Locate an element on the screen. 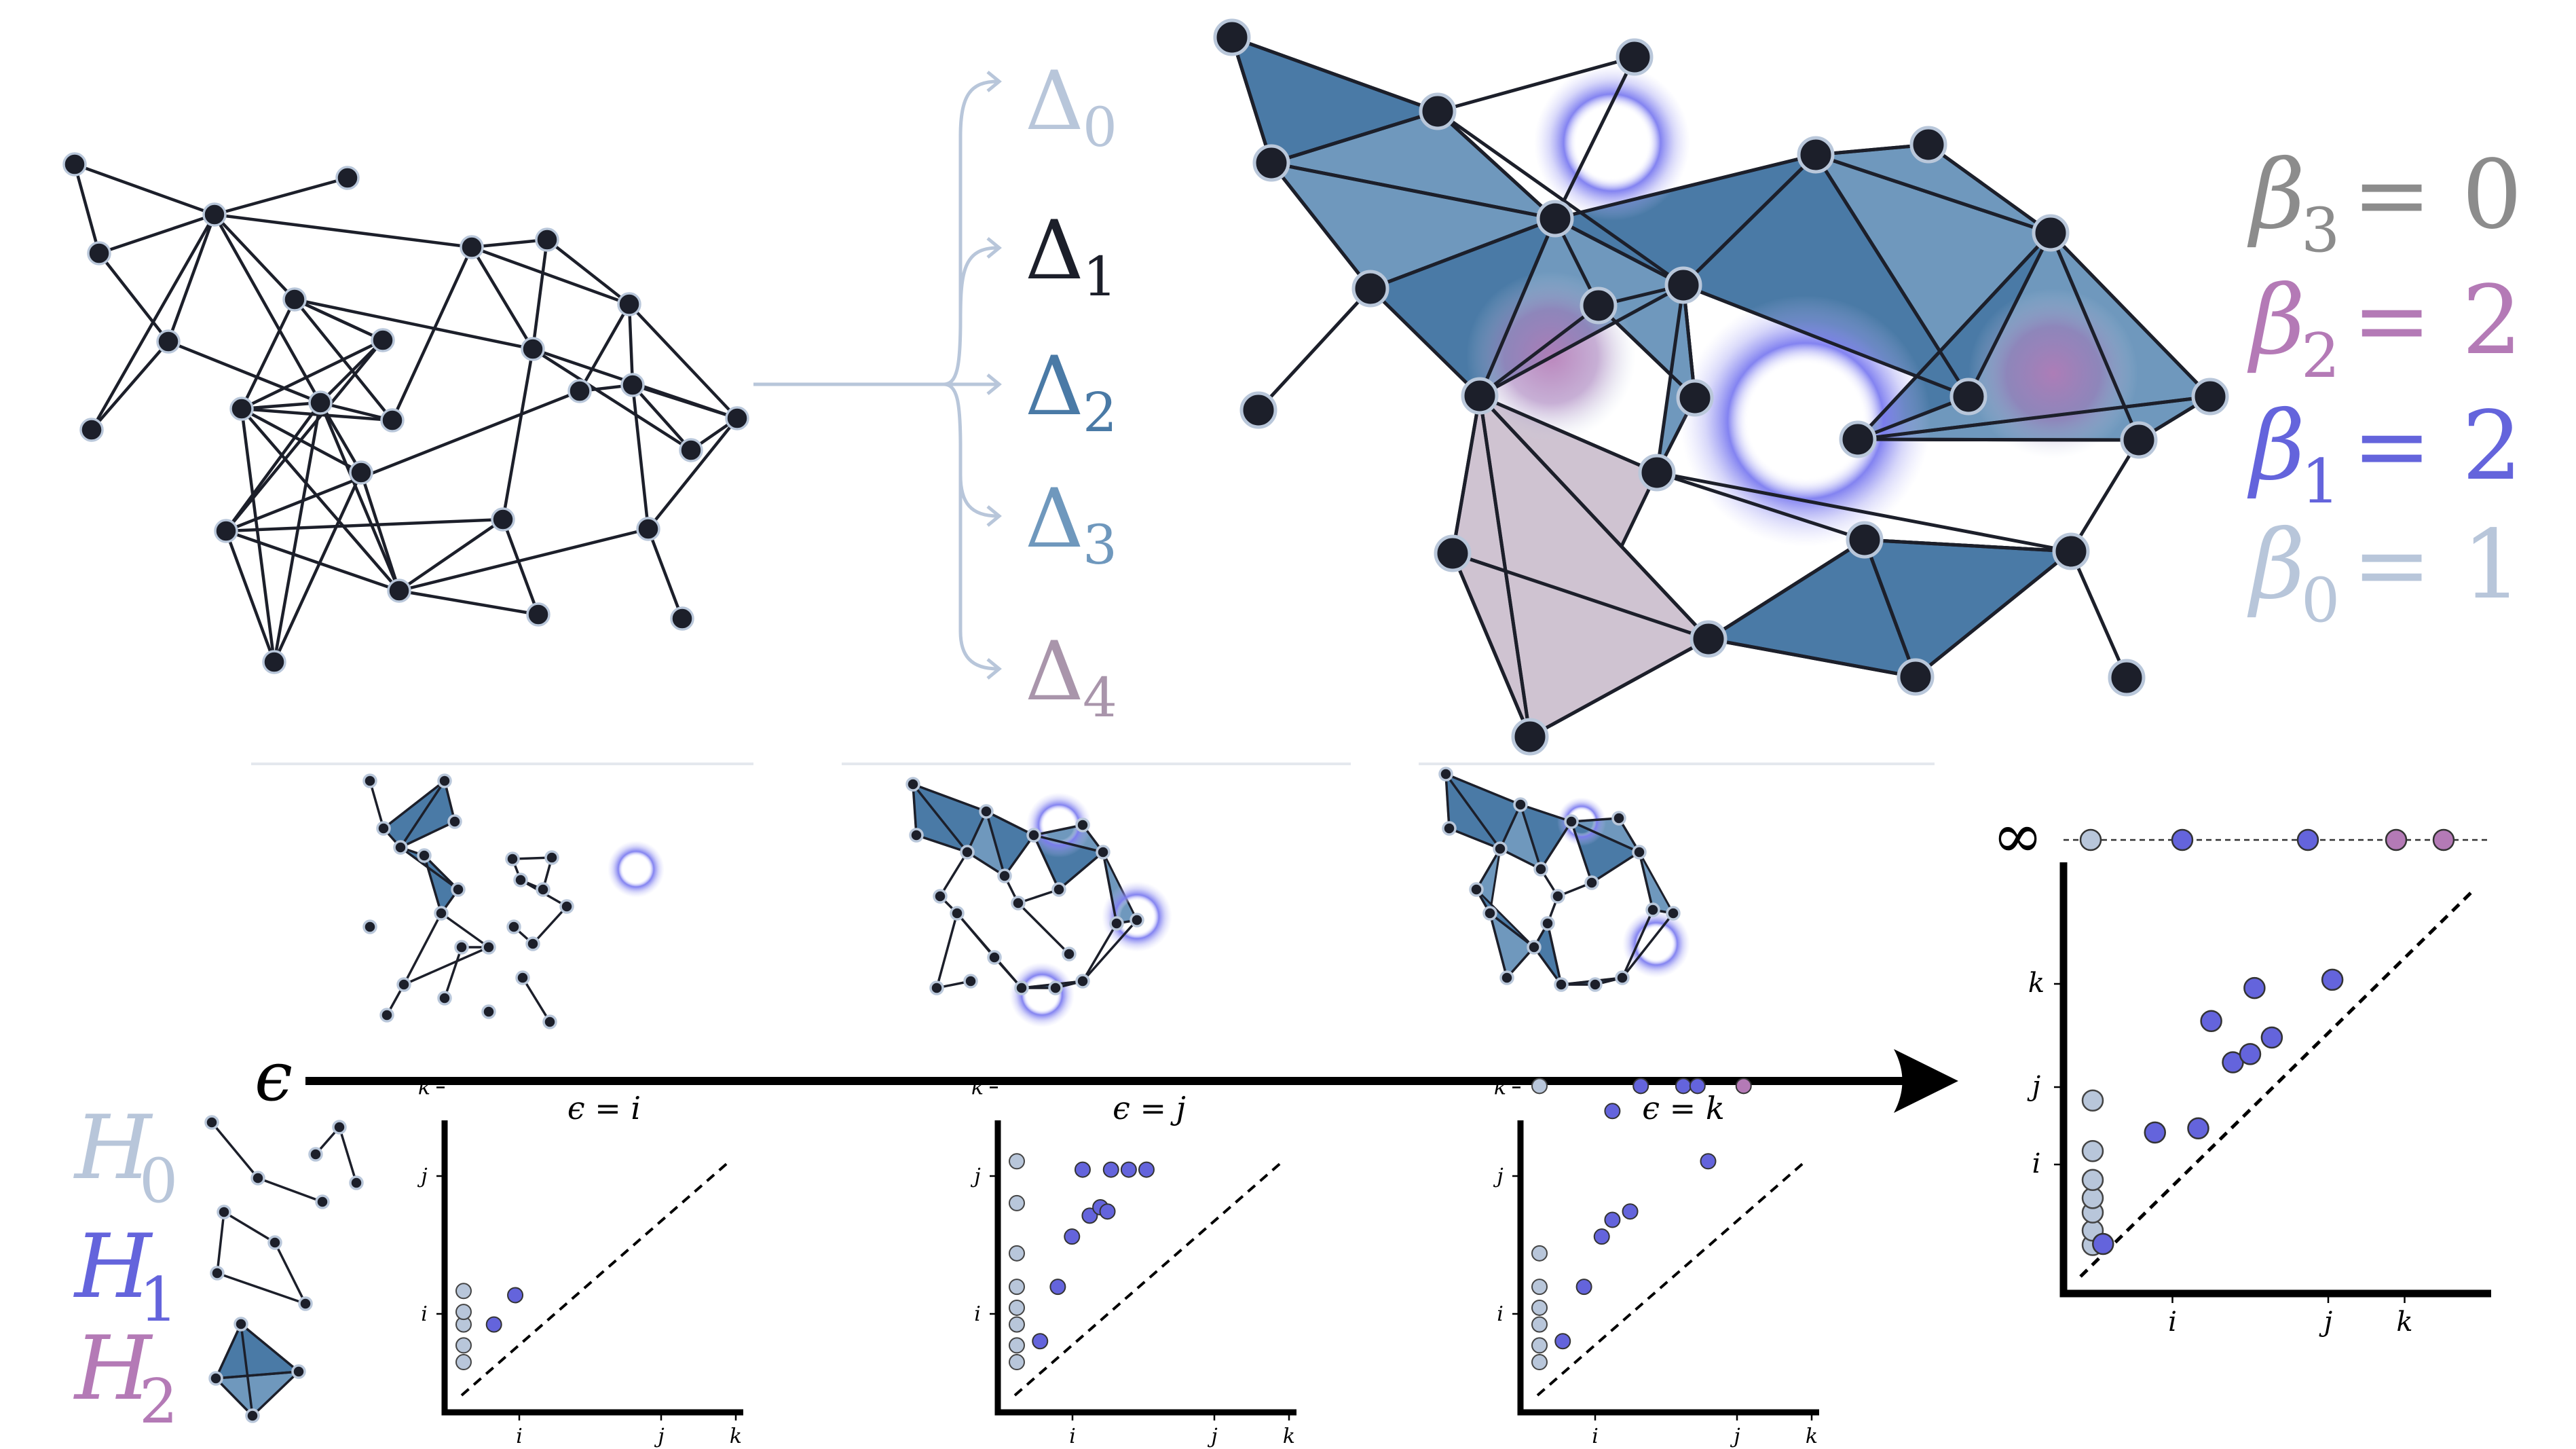 The height and width of the screenshot is (1449, 2576). infinite-point is located at coordinates (2308, 839).